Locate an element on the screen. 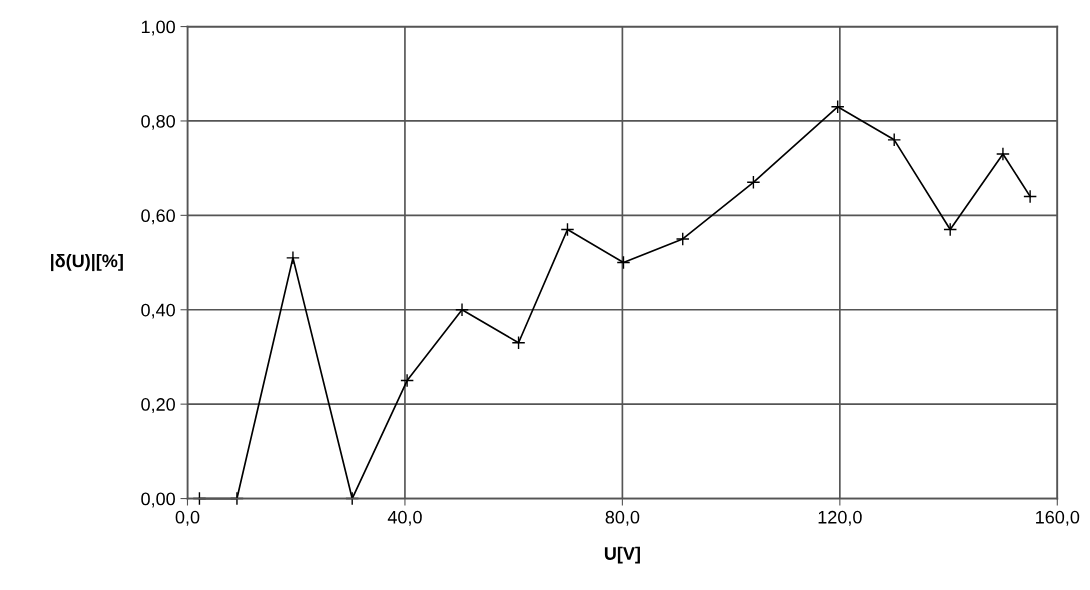 The image size is (1090, 590). x-tick-label: 120,0 is located at coordinates (840, 518).